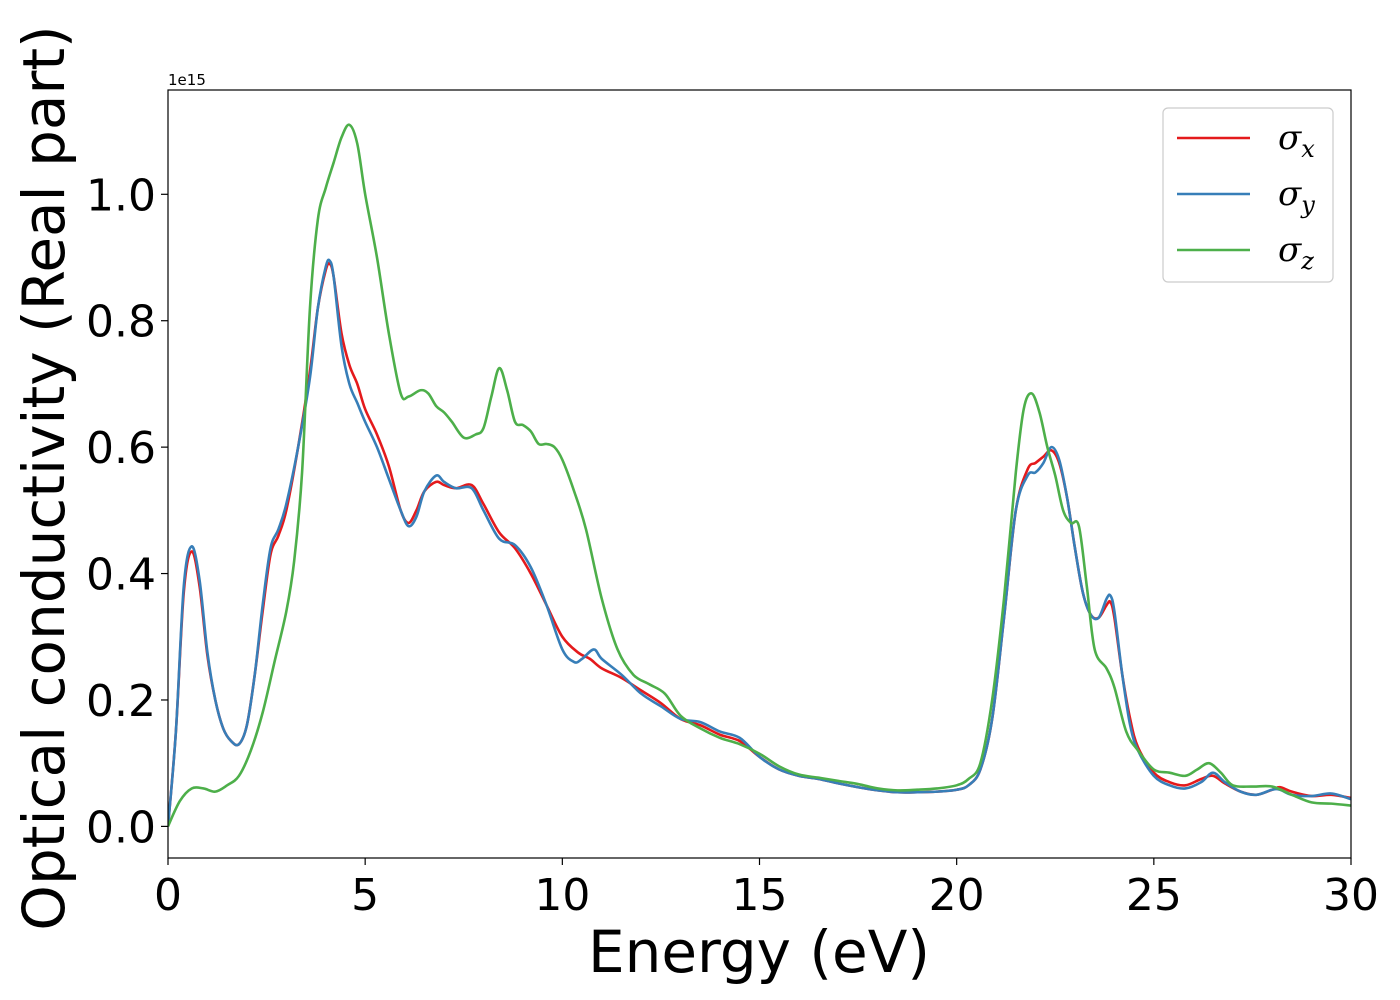 This screenshot has height=1000, width=1400. Describe the element at coordinates (760, 895) in the screenshot. I see `x-tick-label: 15` at that location.